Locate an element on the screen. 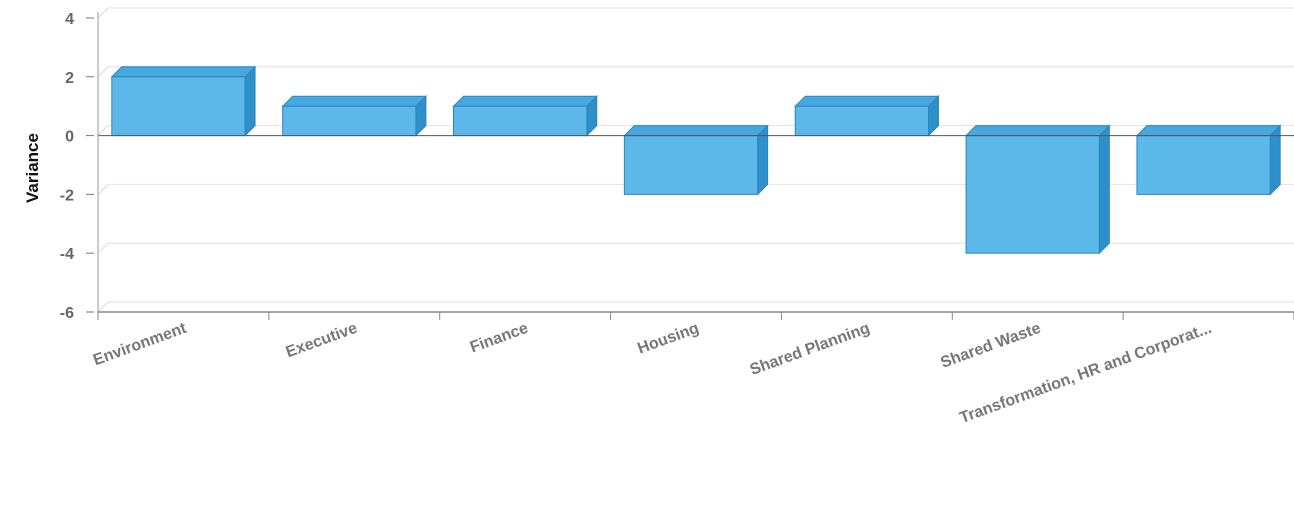 This screenshot has width=1294, height=525. y-tick: 4 is located at coordinates (79, 19).